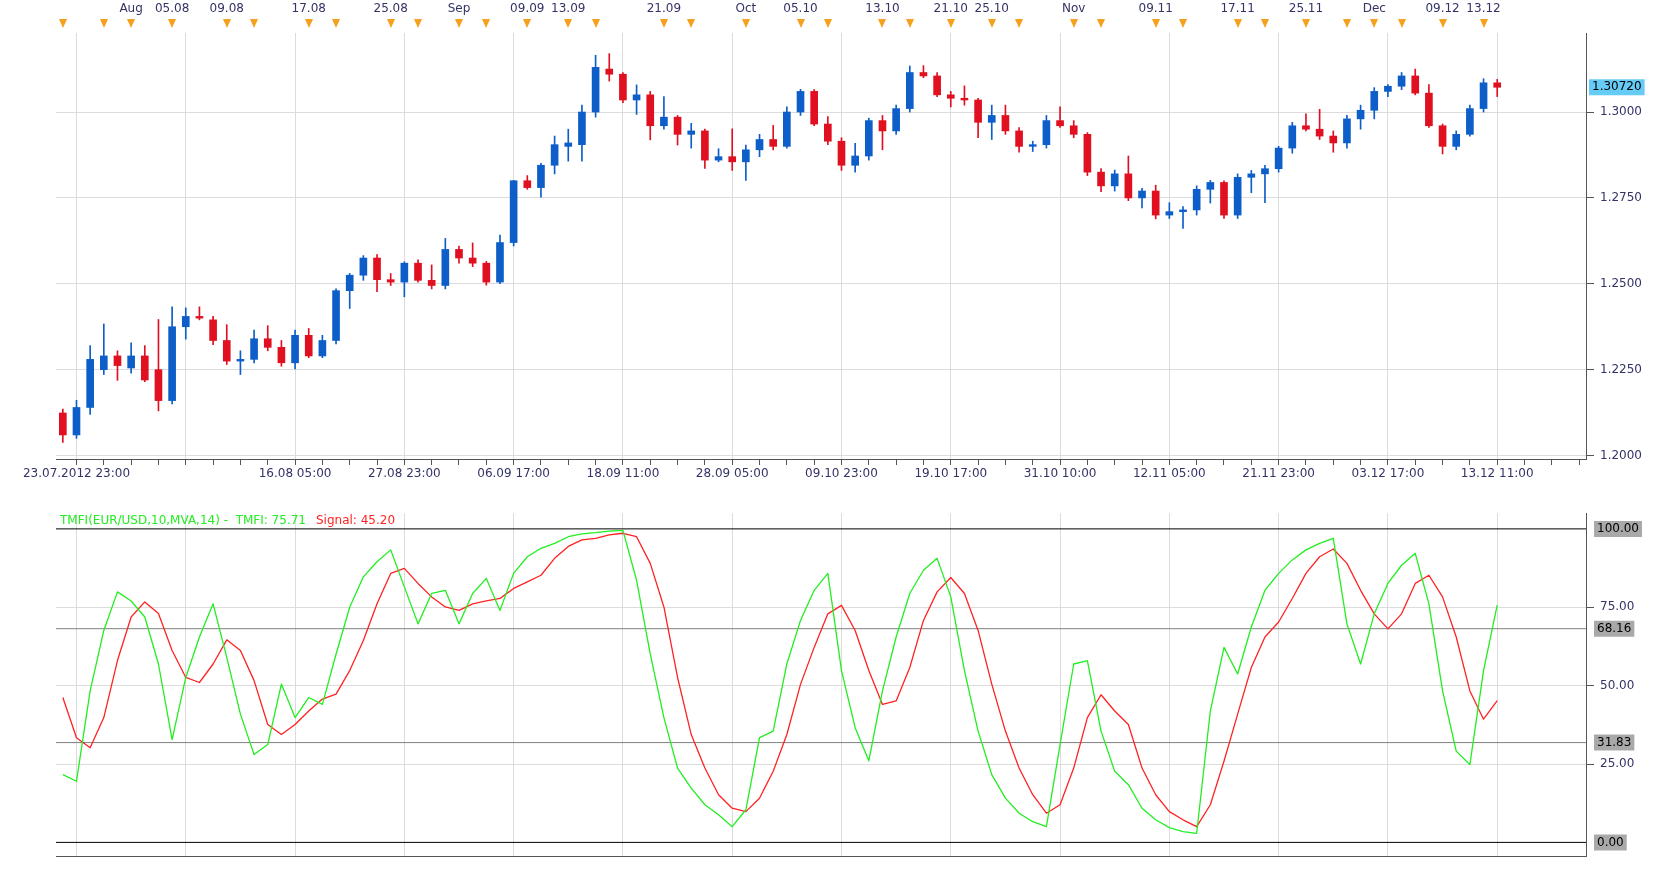 The width and height of the screenshot is (1663, 870). Describe the element at coordinates (1074, 8) in the screenshot. I see `text: Nov` at that location.